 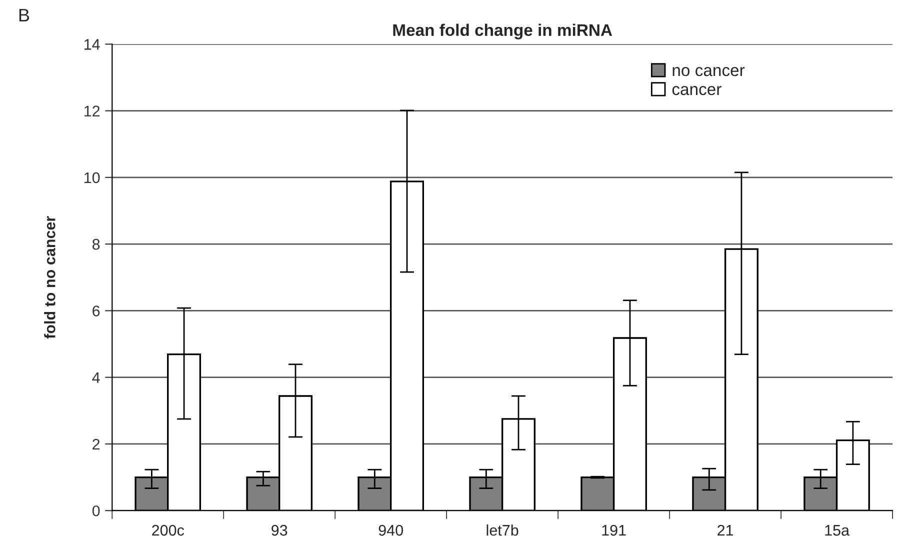 I want to click on y-tick-label: 6, so click(x=96, y=311).